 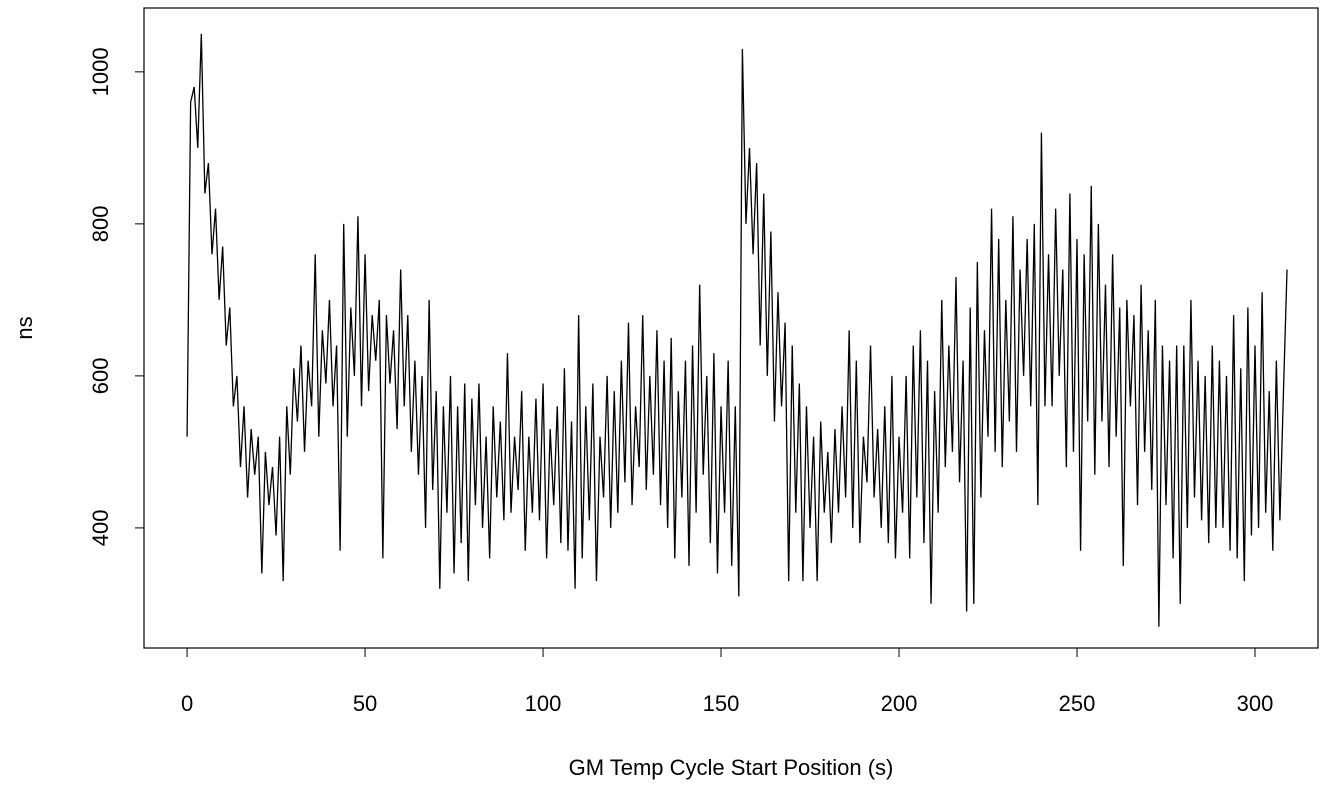 What do you see at coordinates (187, 703) in the screenshot?
I see `x-tick-label: 0` at bounding box center [187, 703].